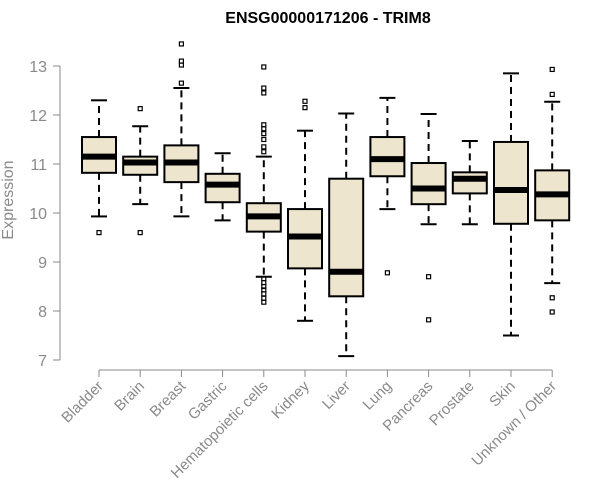 The height and width of the screenshot is (500, 600). I want to click on x-tick-label: Brain, so click(129, 396).